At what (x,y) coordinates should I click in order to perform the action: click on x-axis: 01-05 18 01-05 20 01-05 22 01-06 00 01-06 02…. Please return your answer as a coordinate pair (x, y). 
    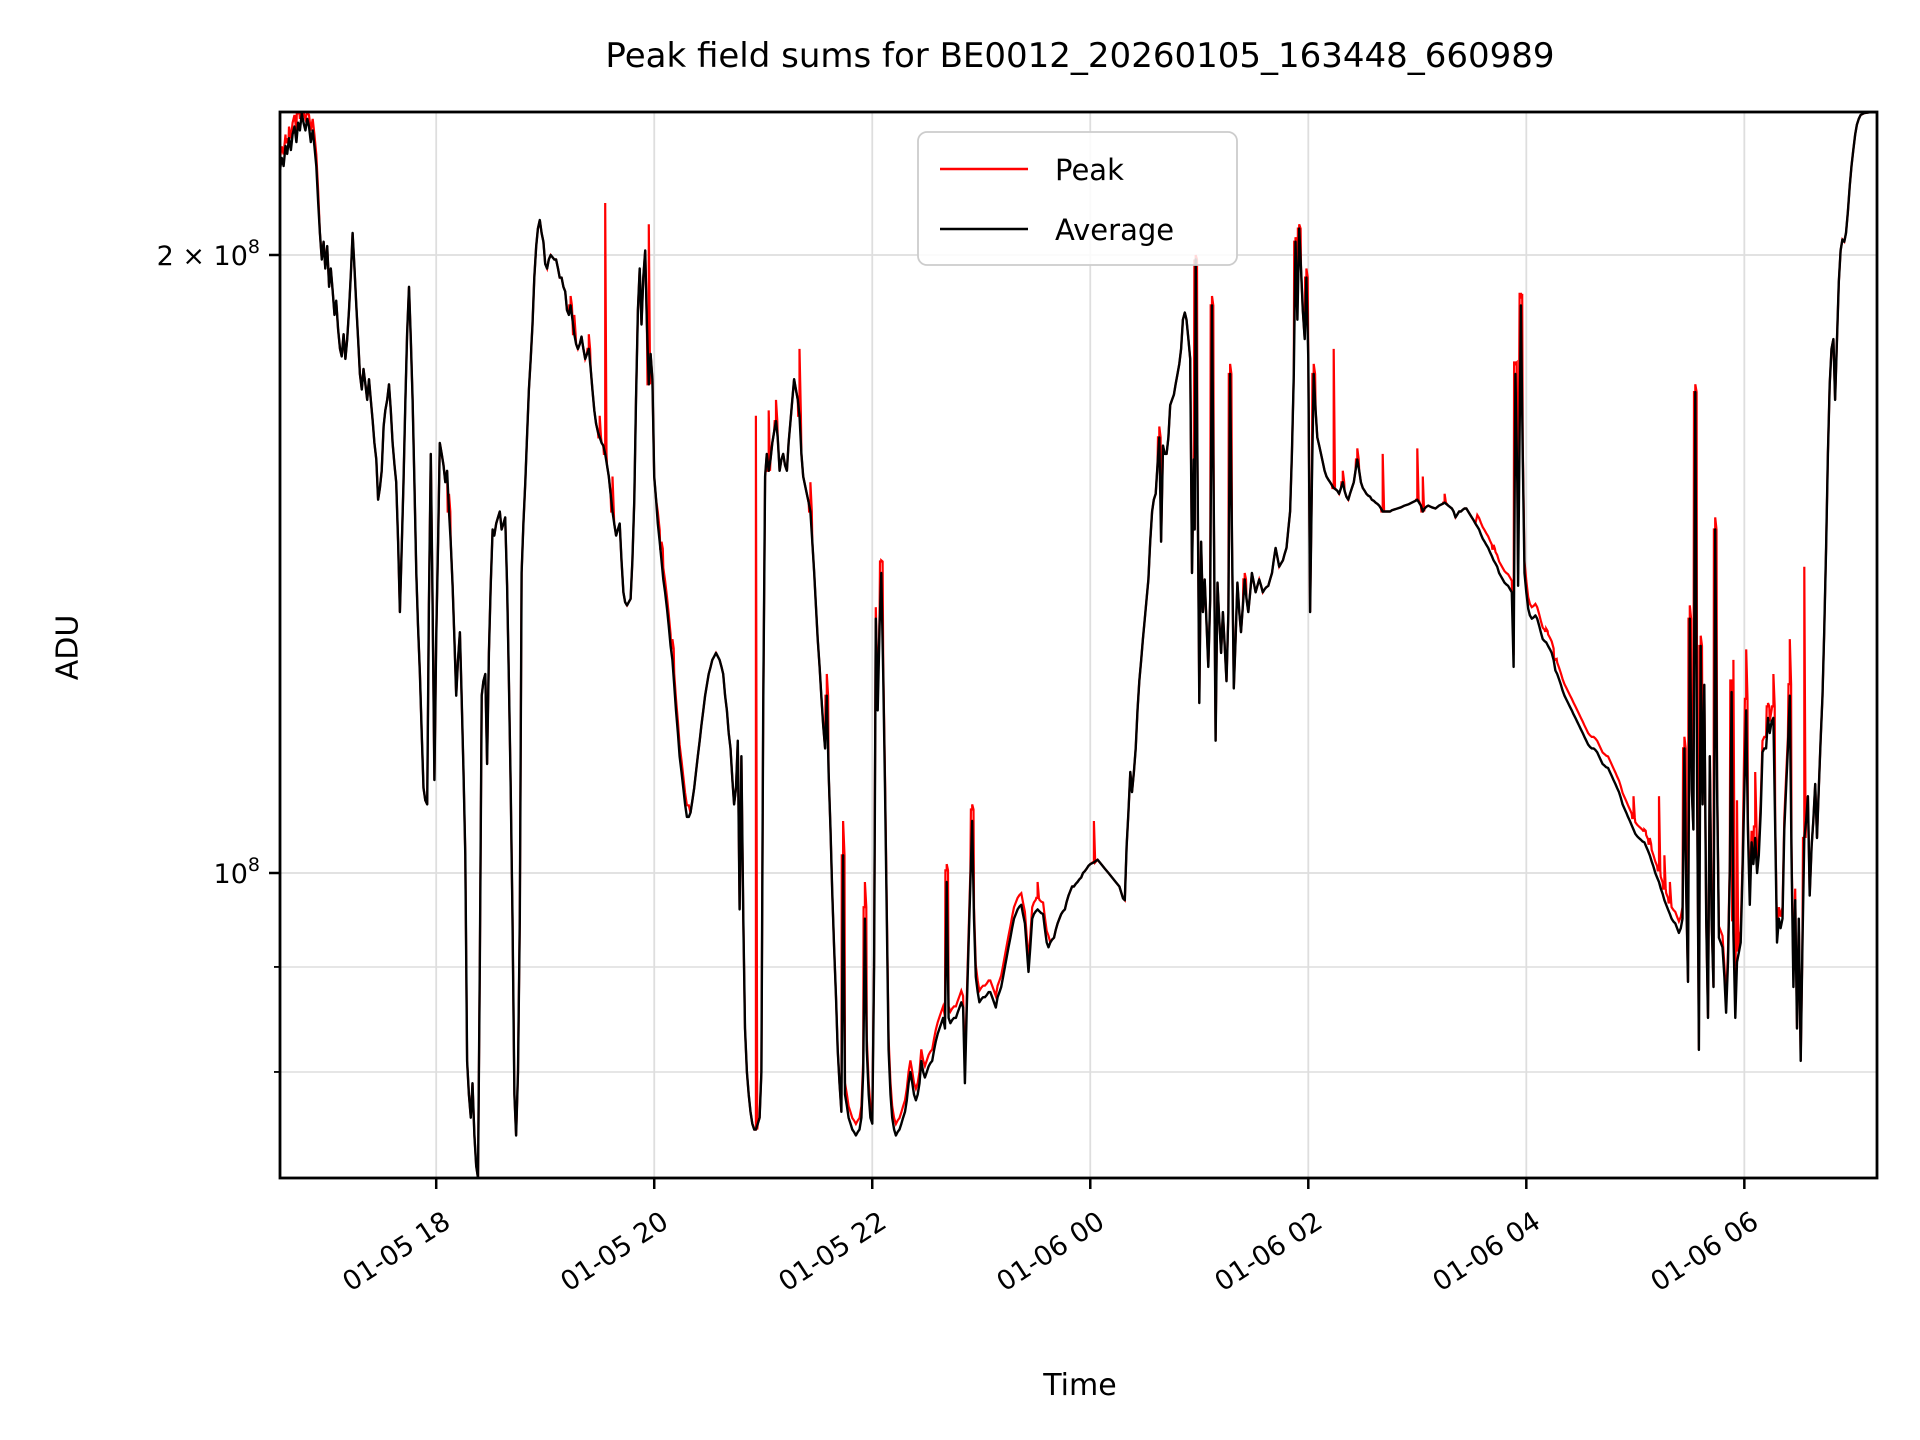
    Looking at the image, I should click on (1050, 1238).